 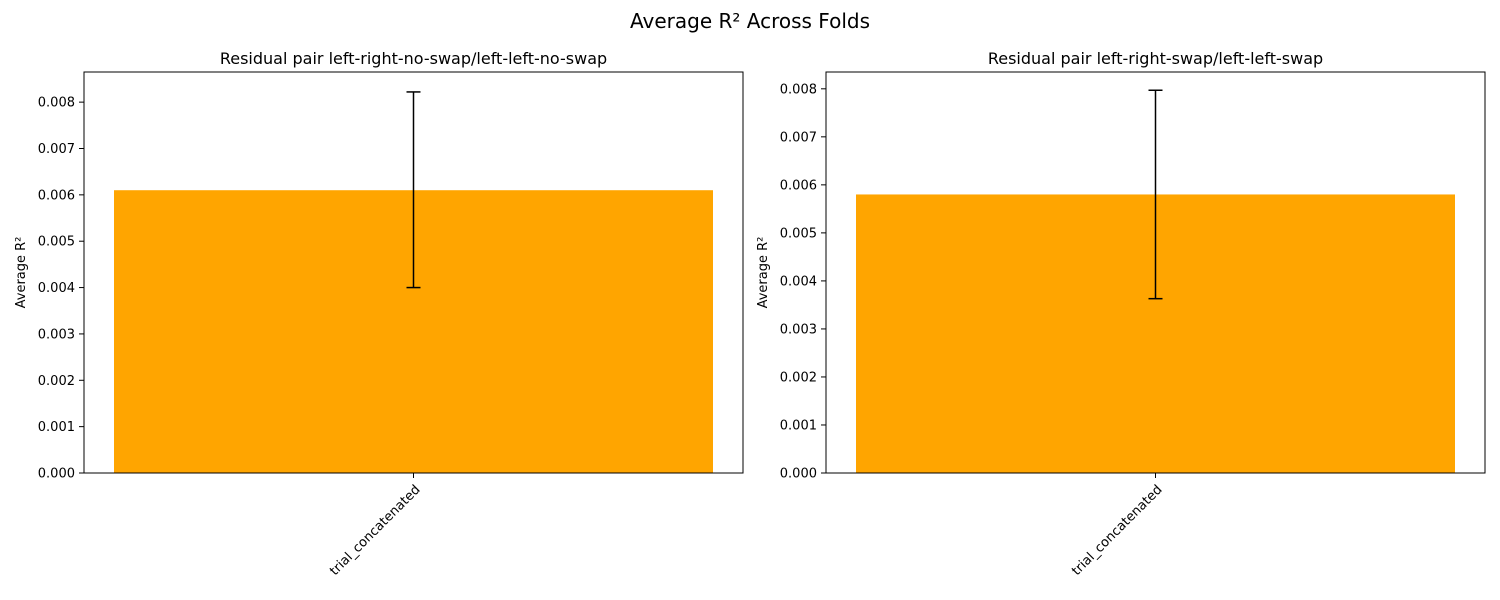 What do you see at coordinates (798, 233) in the screenshot?
I see `right-y-tick-label-5: 0.005` at bounding box center [798, 233].